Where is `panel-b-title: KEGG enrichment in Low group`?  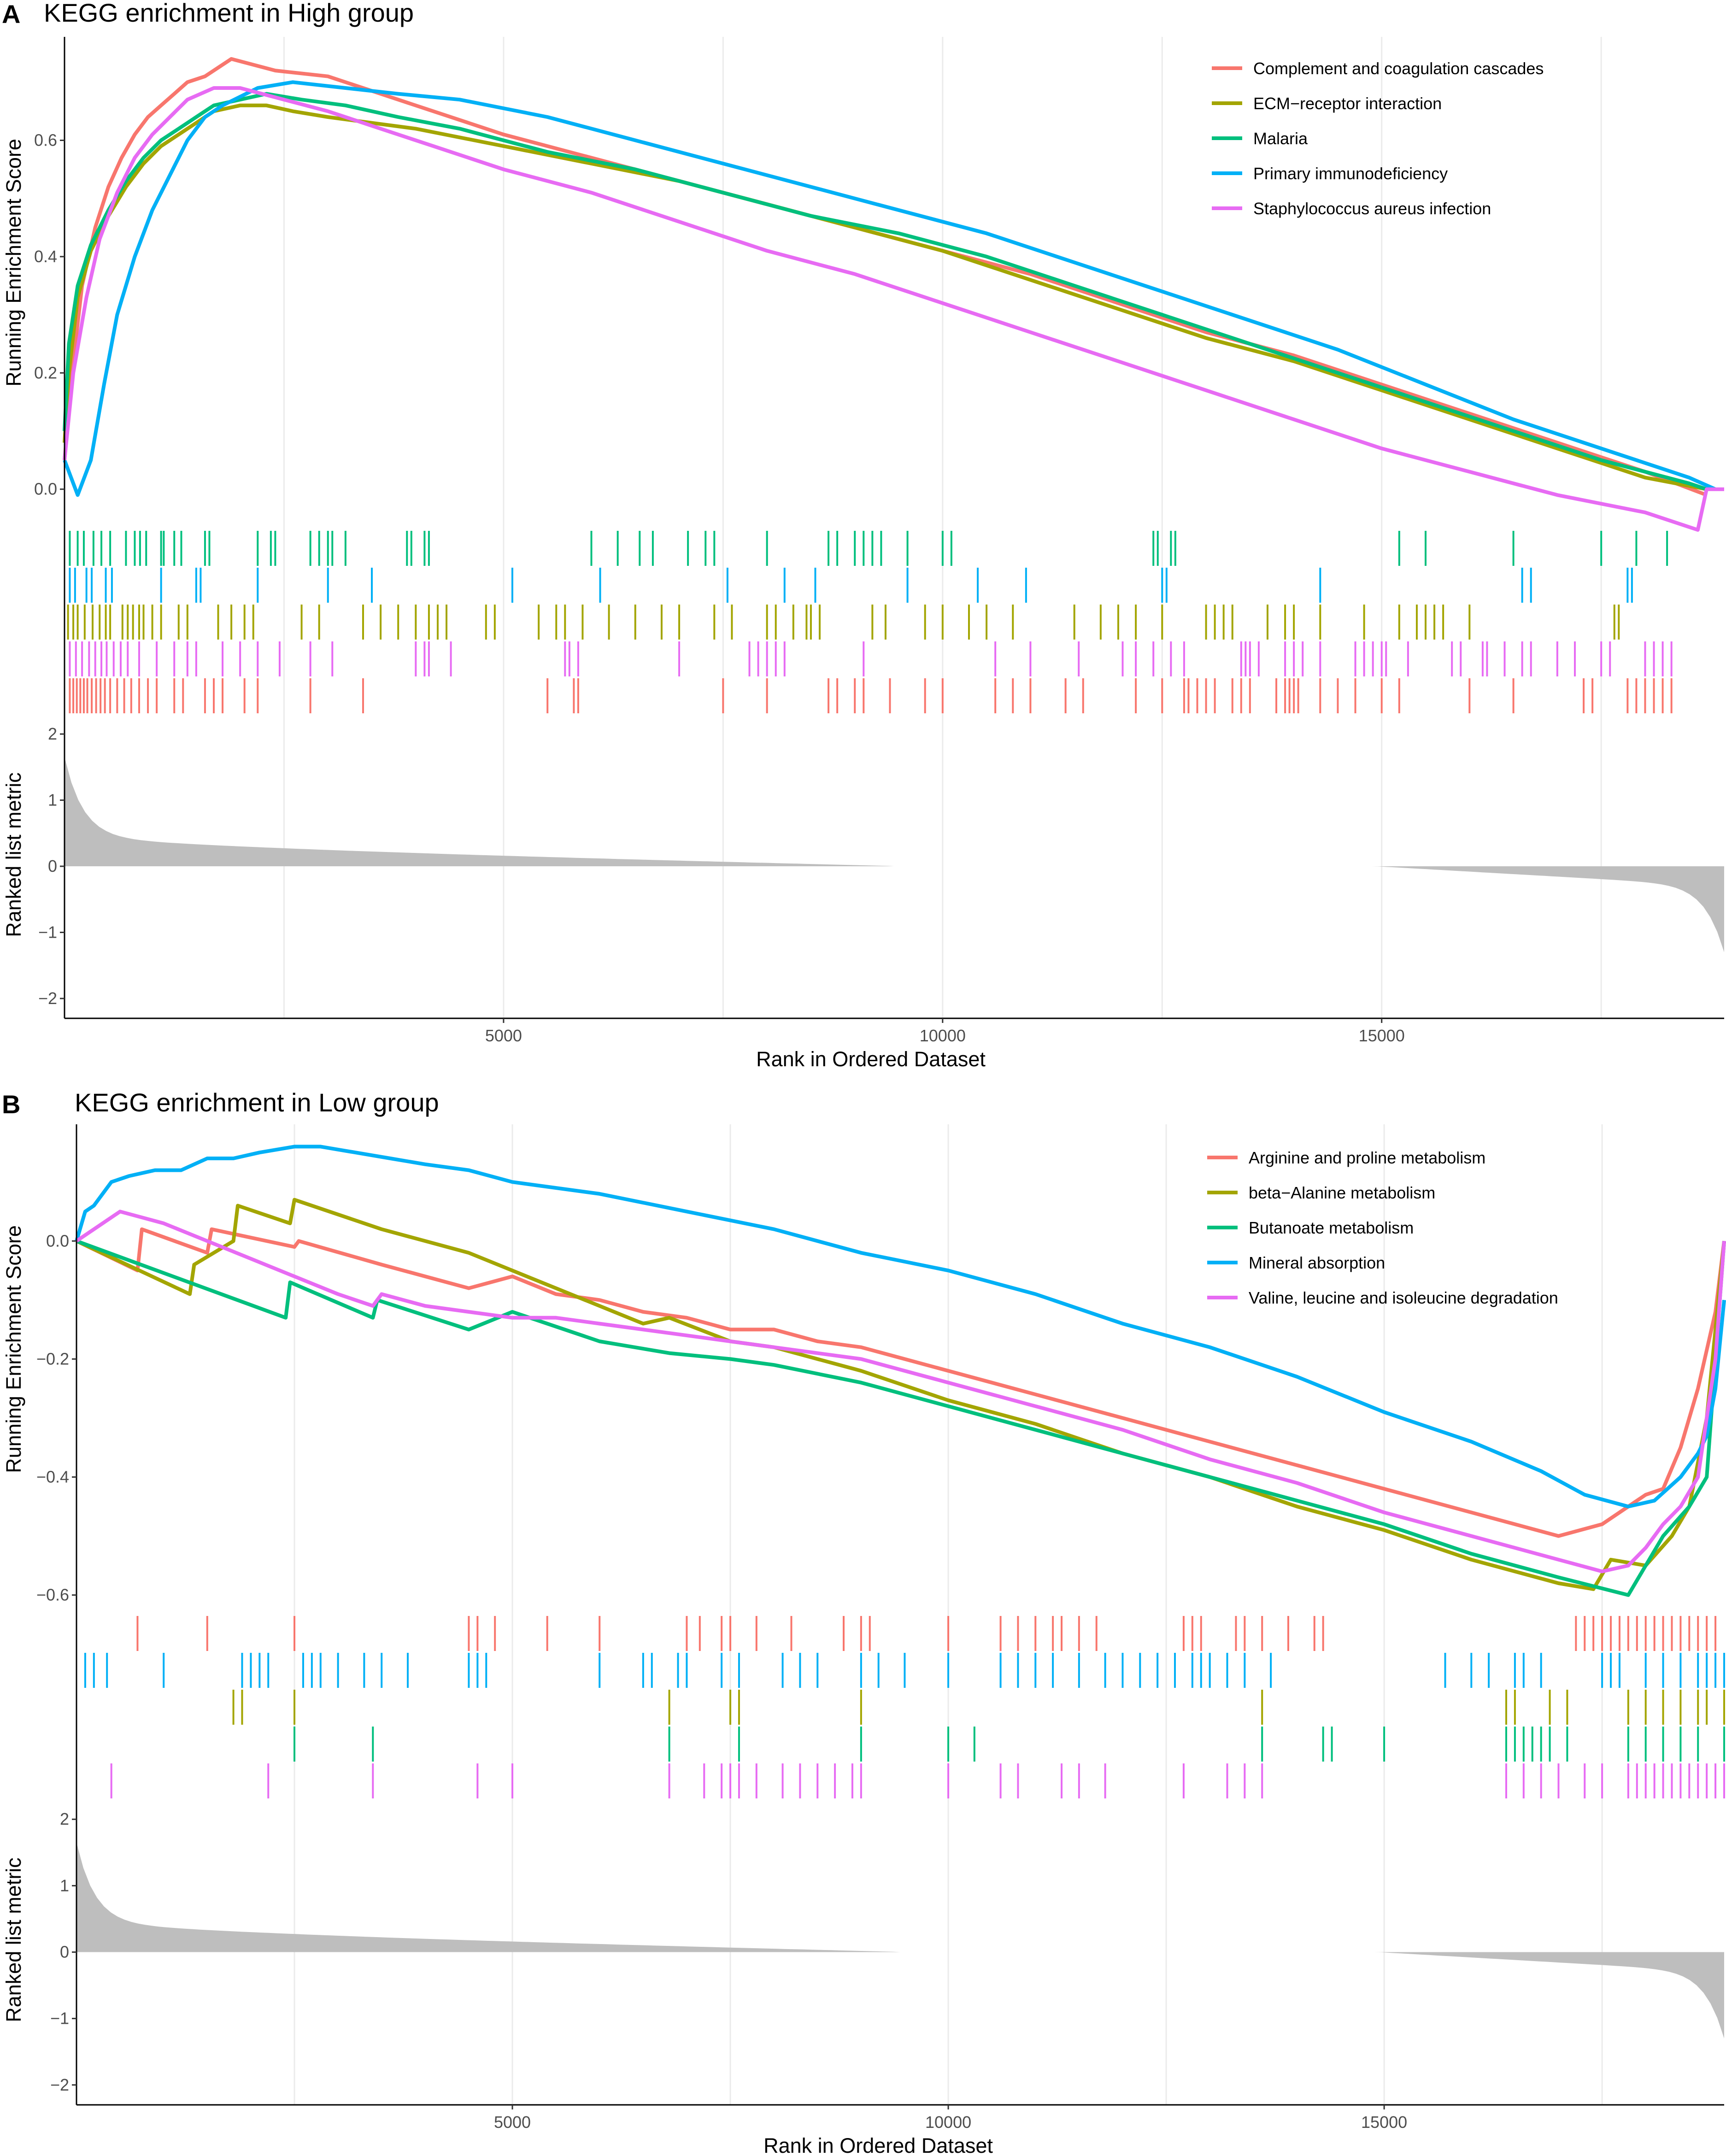
panel-b-title: KEGG enrichment in Low group is located at coordinates (257, 1102).